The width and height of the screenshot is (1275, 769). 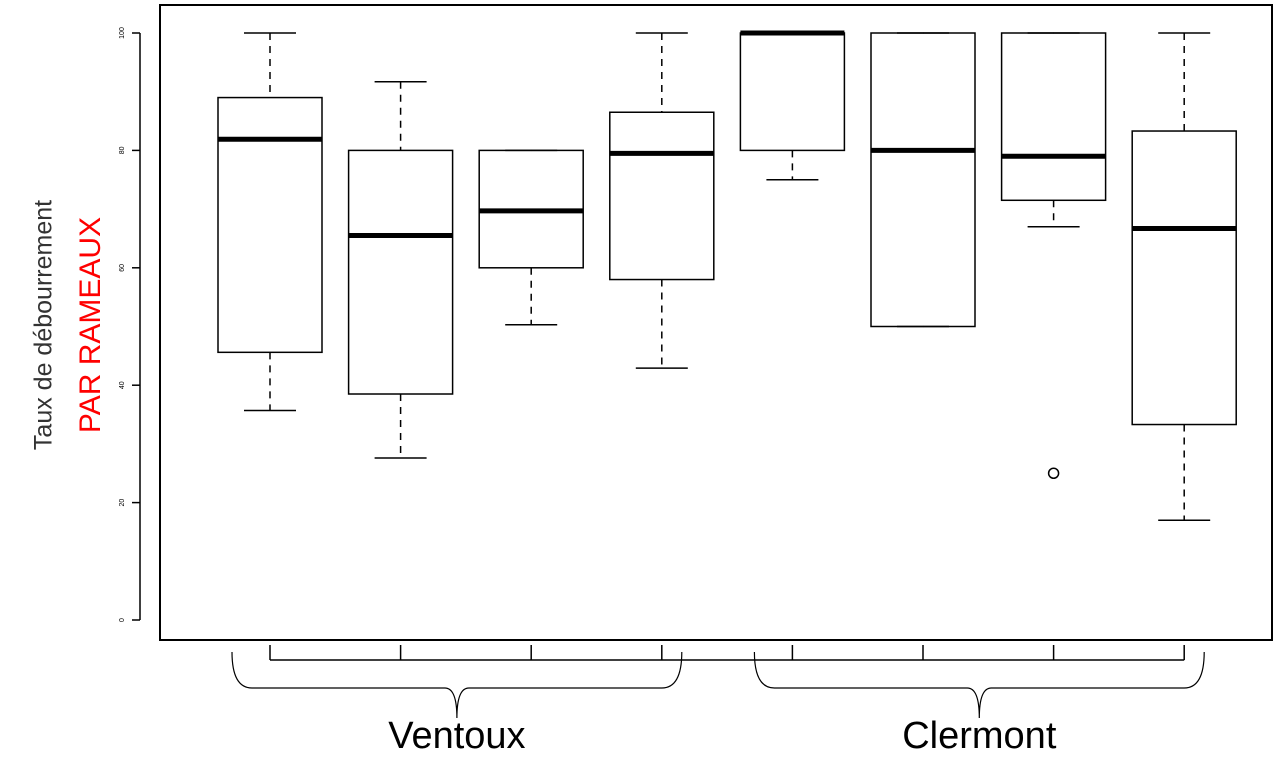 I want to click on y-axis-label: Taux de débourrement, so click(x=44, y=325).